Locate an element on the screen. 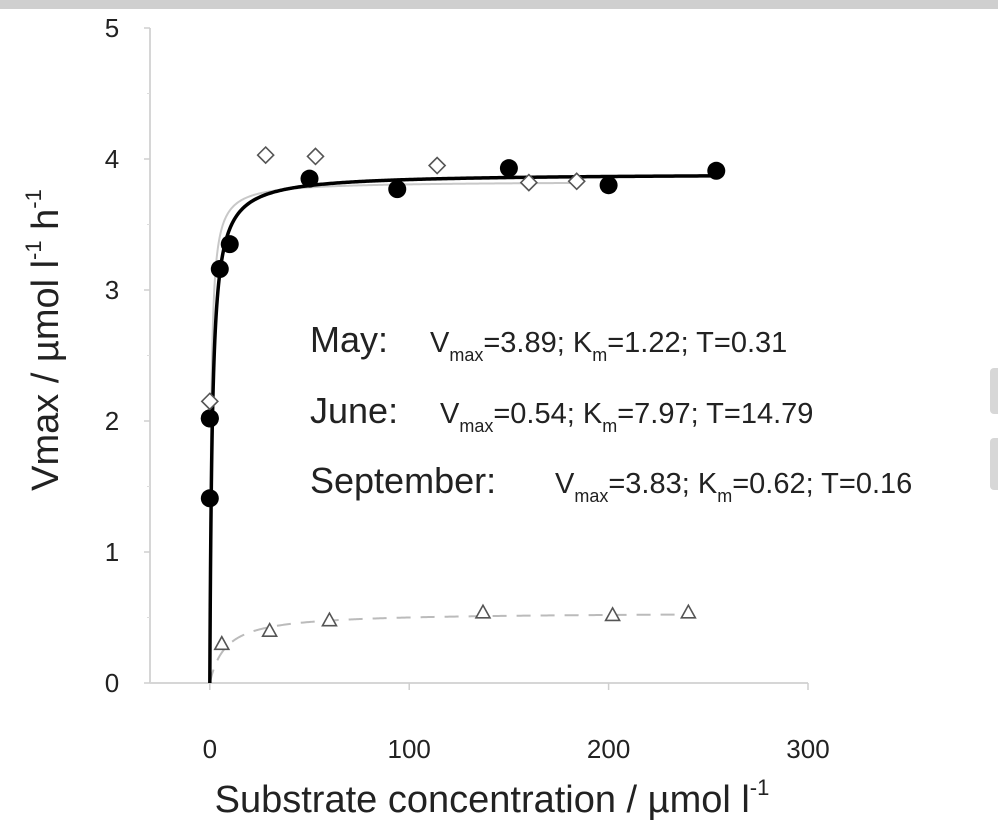  top-border is located at coordinates (499, 4).